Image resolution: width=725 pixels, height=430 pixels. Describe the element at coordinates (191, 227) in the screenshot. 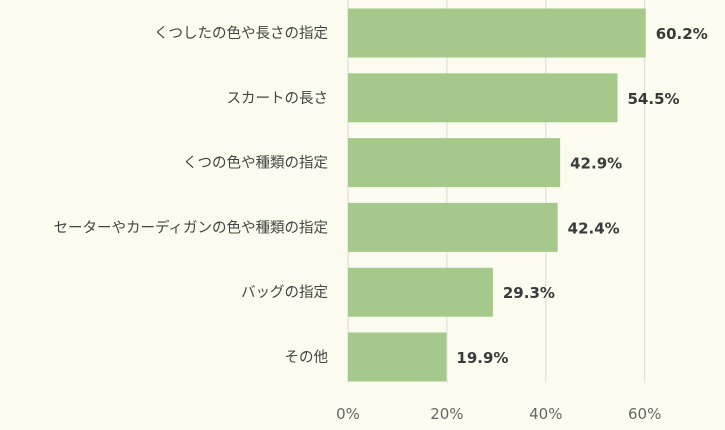

I see `category-label: セーターやカーディガンの色や種類の指定` at that location.